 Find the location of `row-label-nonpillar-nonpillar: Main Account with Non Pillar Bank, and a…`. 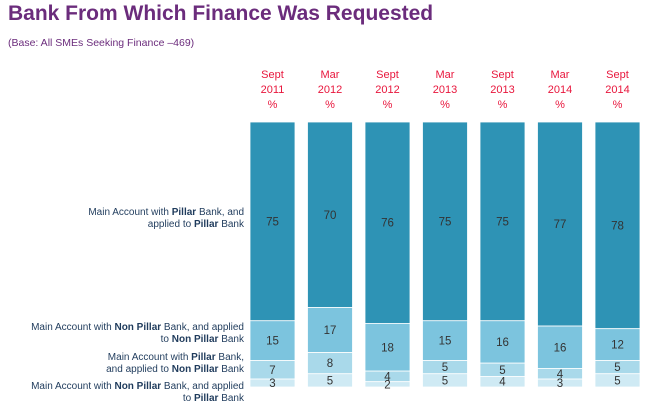

row-label-nonpillar-nonpillar: Main Account with Non Pillar Bank, and a… is located at coordinates (137, 333).